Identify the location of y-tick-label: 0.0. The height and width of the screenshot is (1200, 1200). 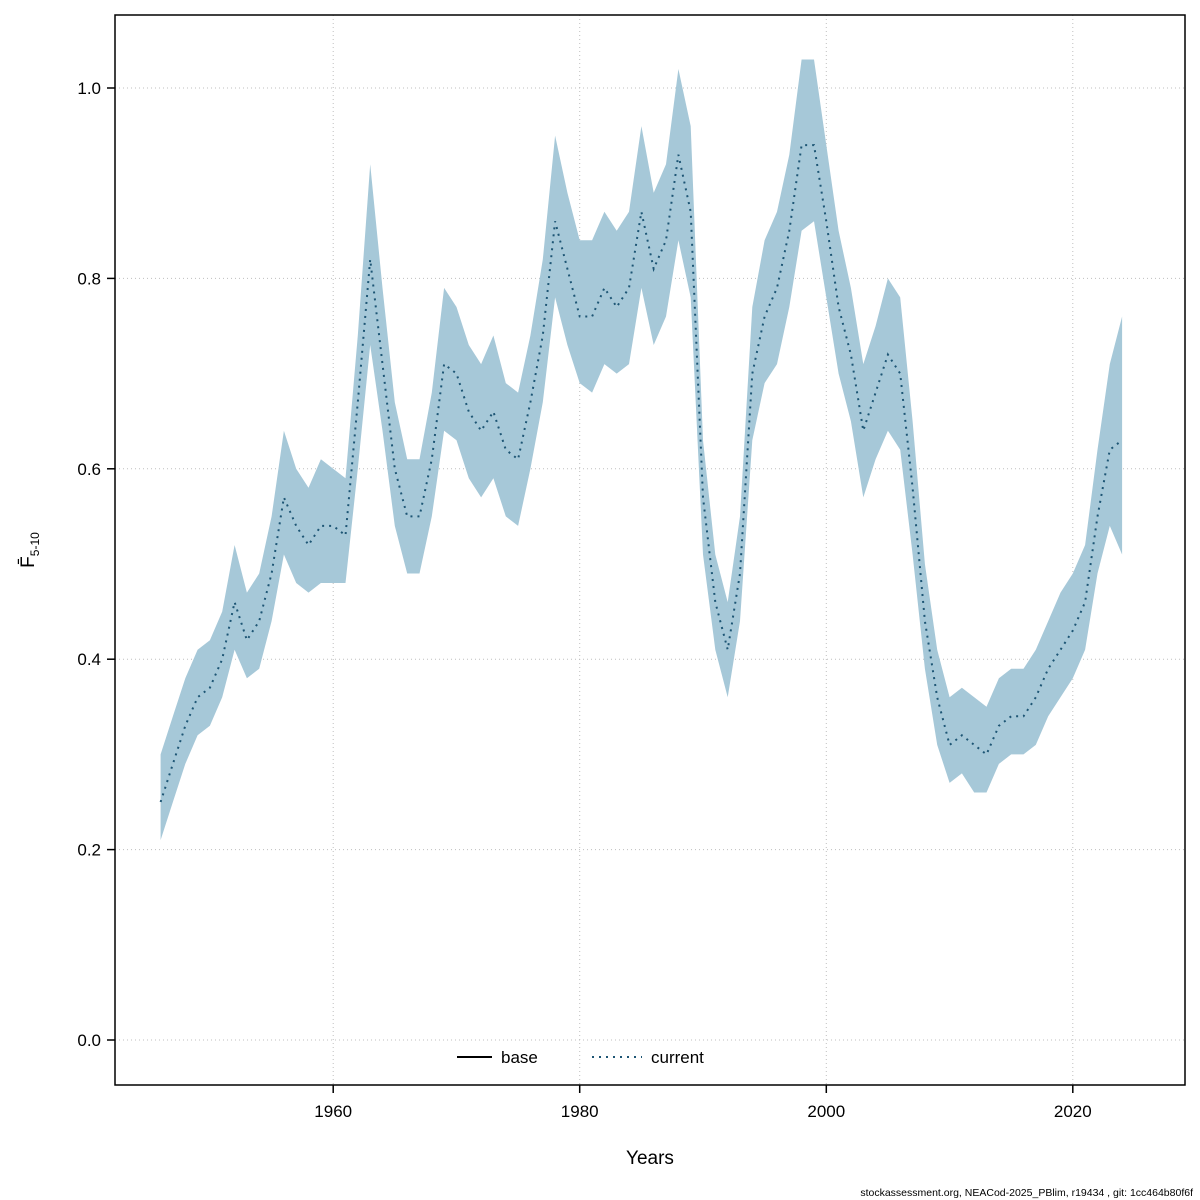
(89, 1040).